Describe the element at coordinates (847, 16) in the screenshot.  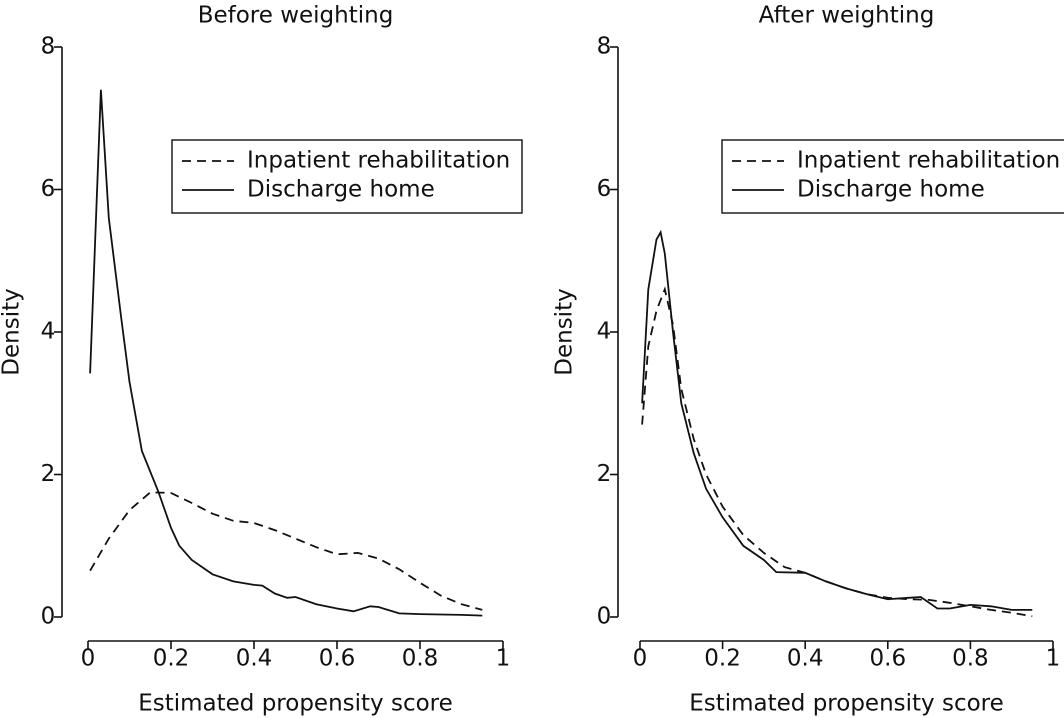
I see `chart-title: After weighting` at that location.